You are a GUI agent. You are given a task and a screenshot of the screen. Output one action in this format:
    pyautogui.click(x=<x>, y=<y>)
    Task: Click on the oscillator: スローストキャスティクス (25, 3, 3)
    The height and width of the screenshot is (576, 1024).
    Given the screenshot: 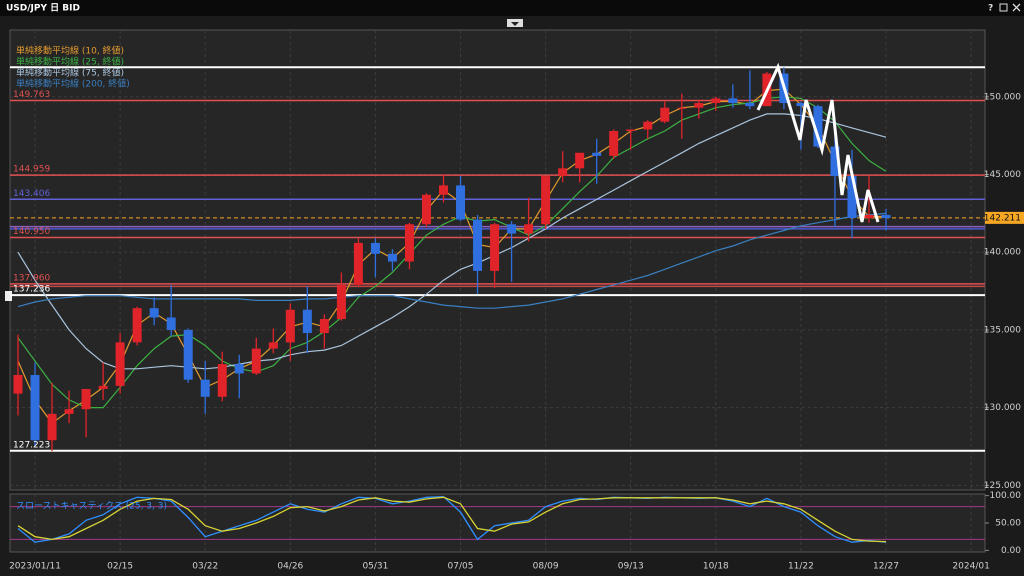 What is the action you would take?
    pyautogui.click(x=497, y=519)
    